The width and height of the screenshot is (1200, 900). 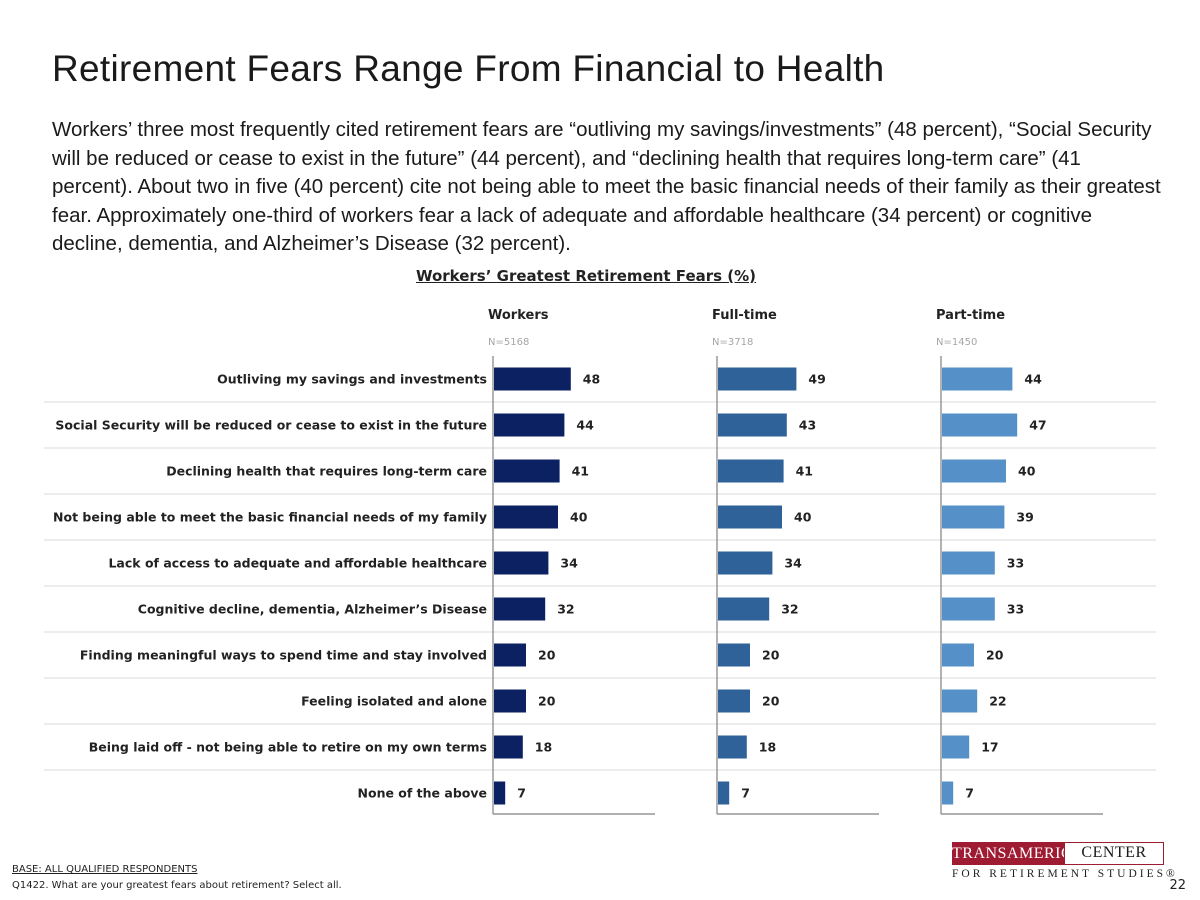 What do you see at coordinates (997, 701) in the screenshot?
I see `data-label: 22` at bounding box center [997, 701].